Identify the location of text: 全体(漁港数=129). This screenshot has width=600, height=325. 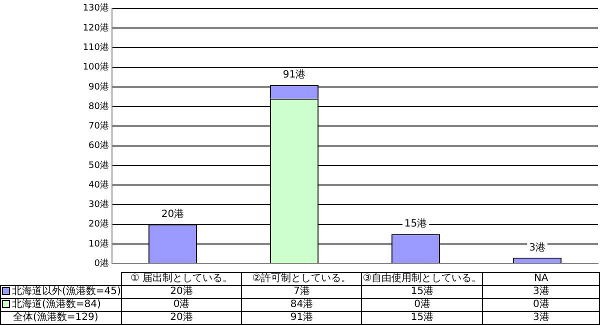
(61, 318).